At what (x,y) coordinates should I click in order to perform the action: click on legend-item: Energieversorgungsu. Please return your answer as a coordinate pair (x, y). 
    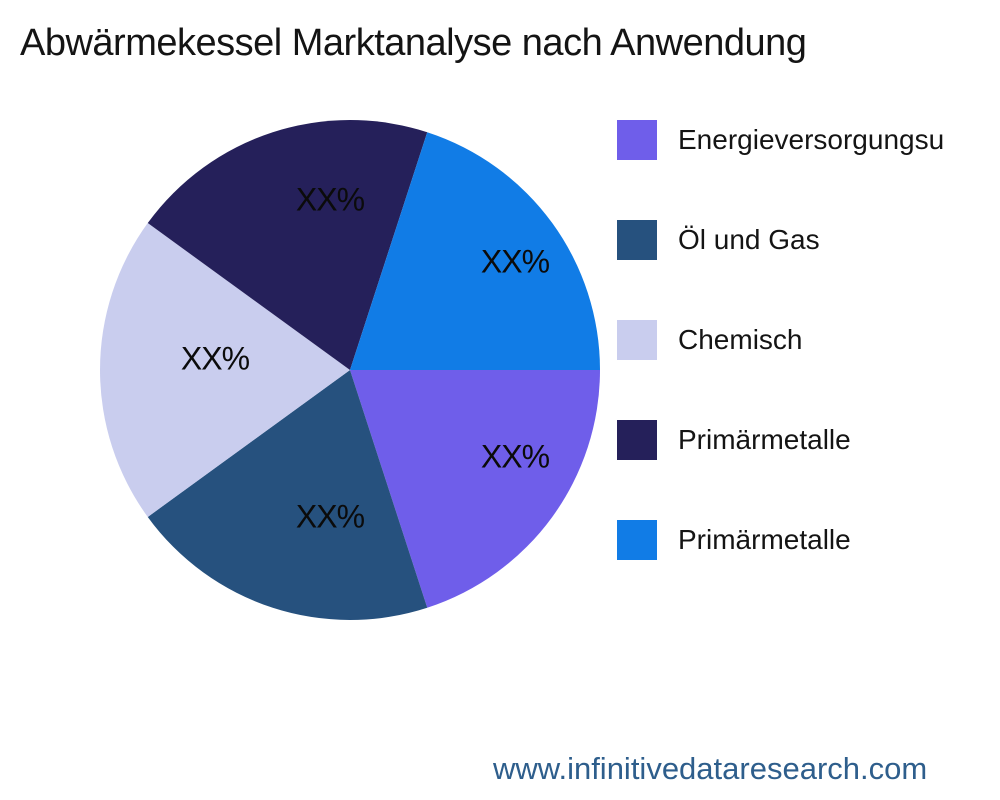
    Looking at the image, I should click on (780, 140).